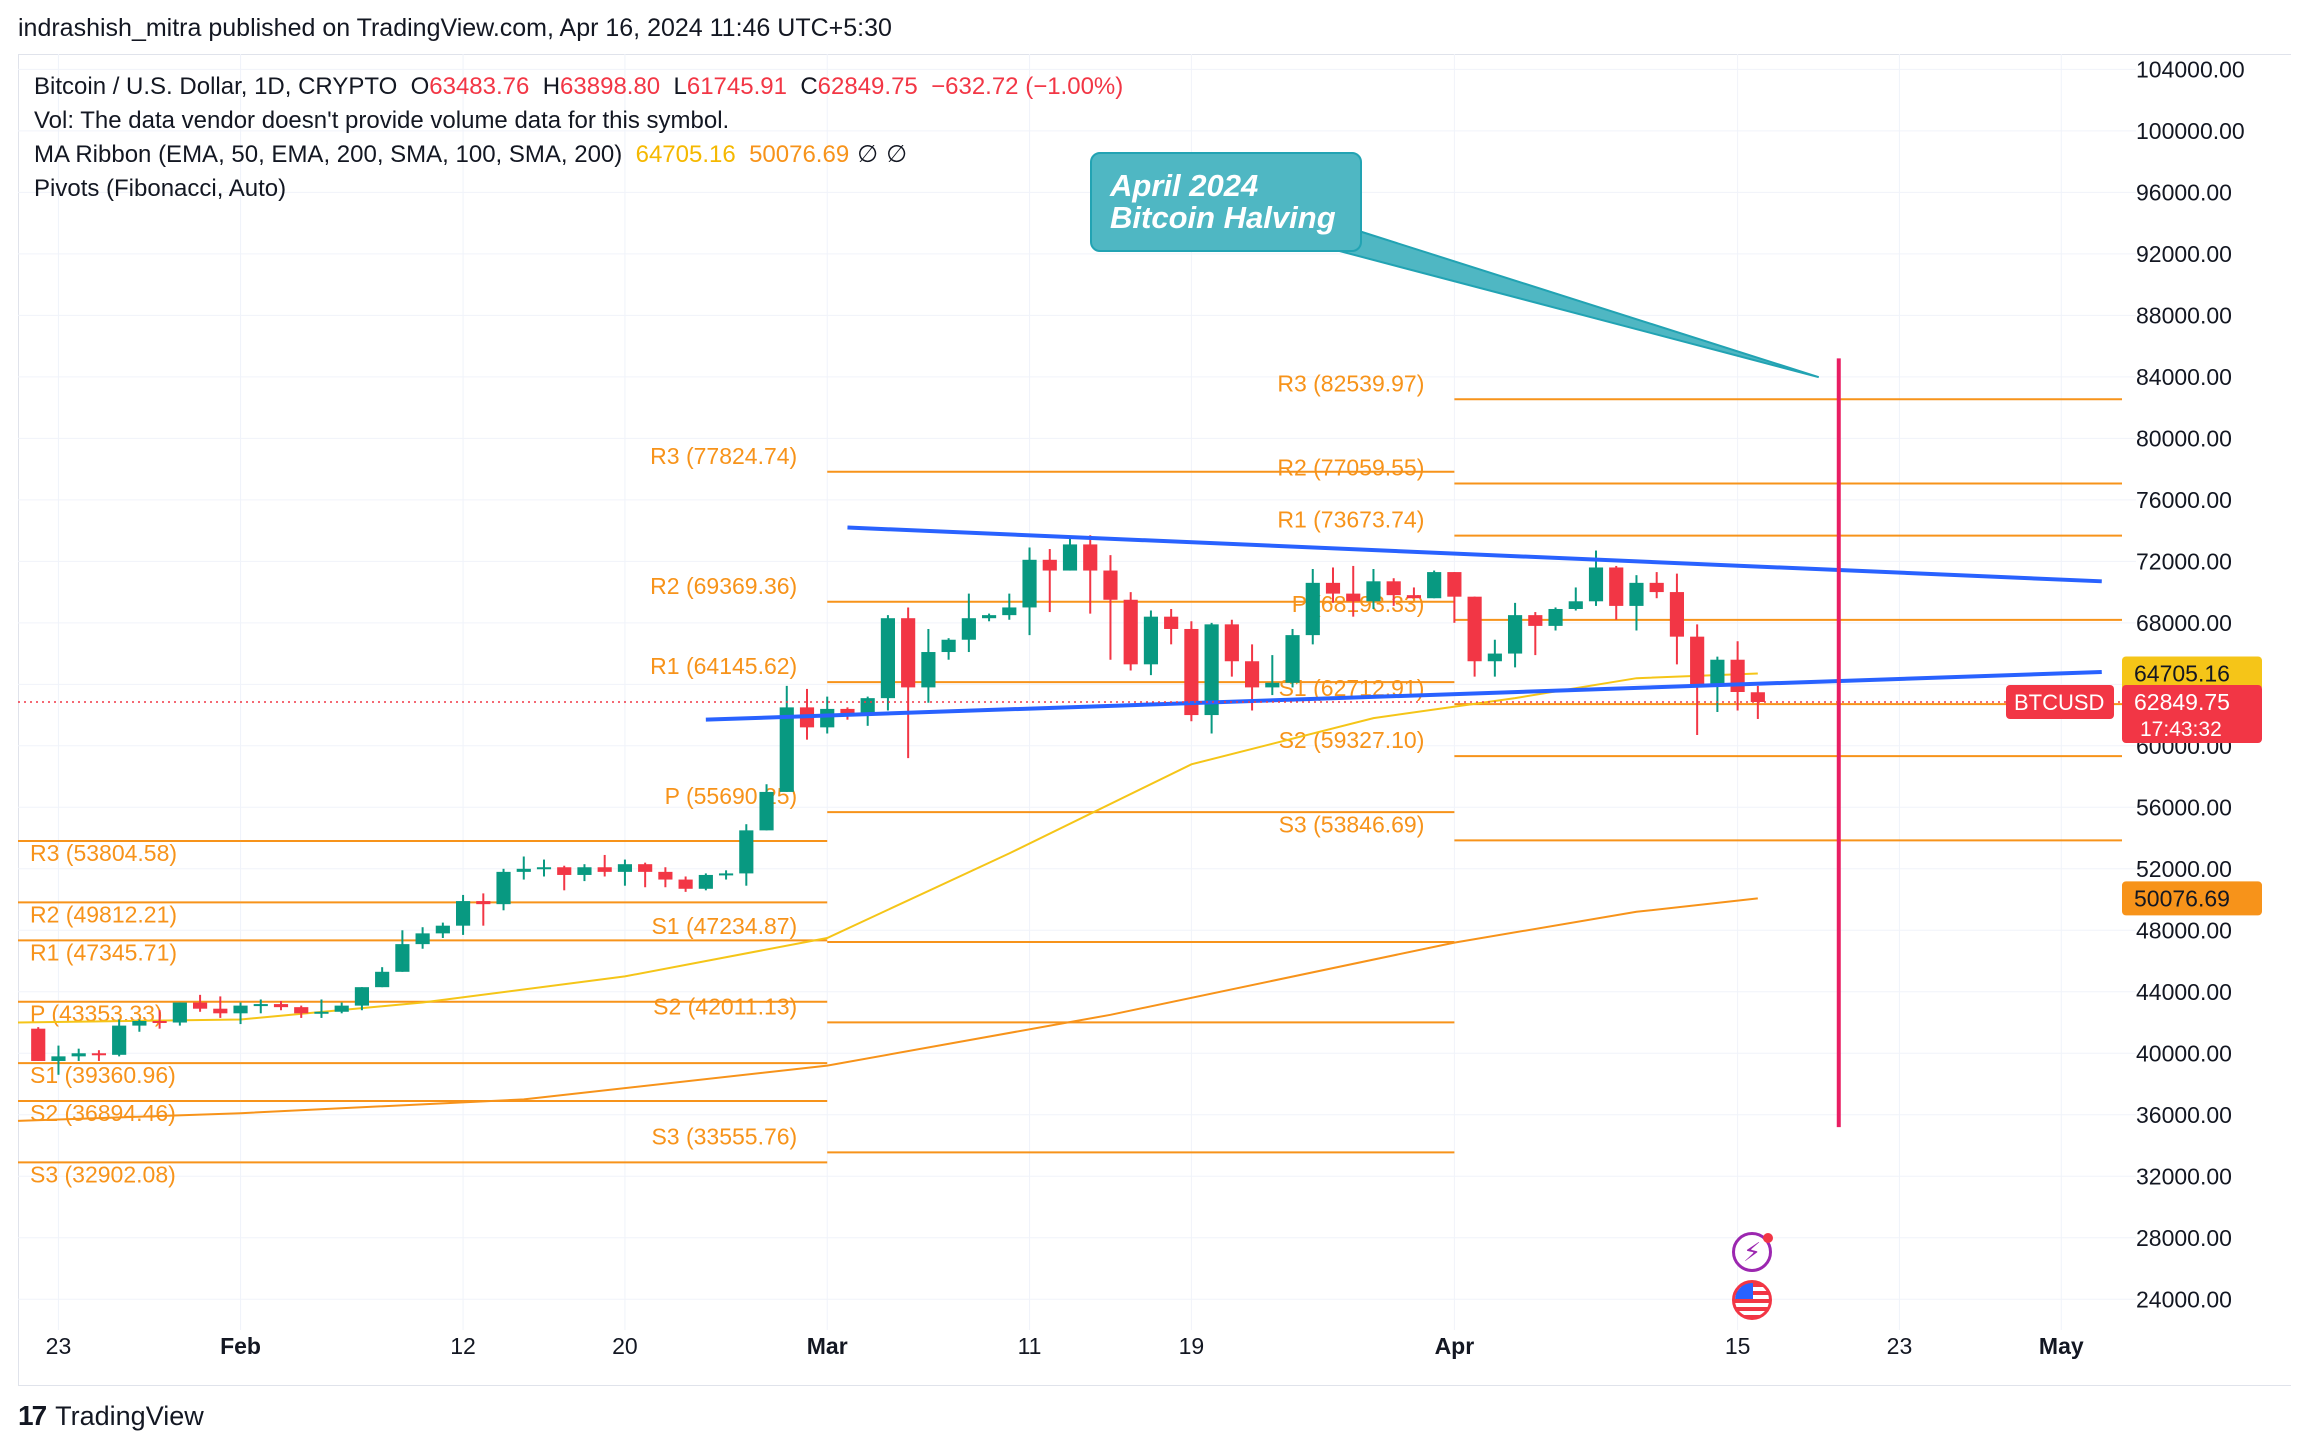 This screenshot has width=2308, height=1452. I want to click on ma-empty-icon: ∅, so click(868, 154).